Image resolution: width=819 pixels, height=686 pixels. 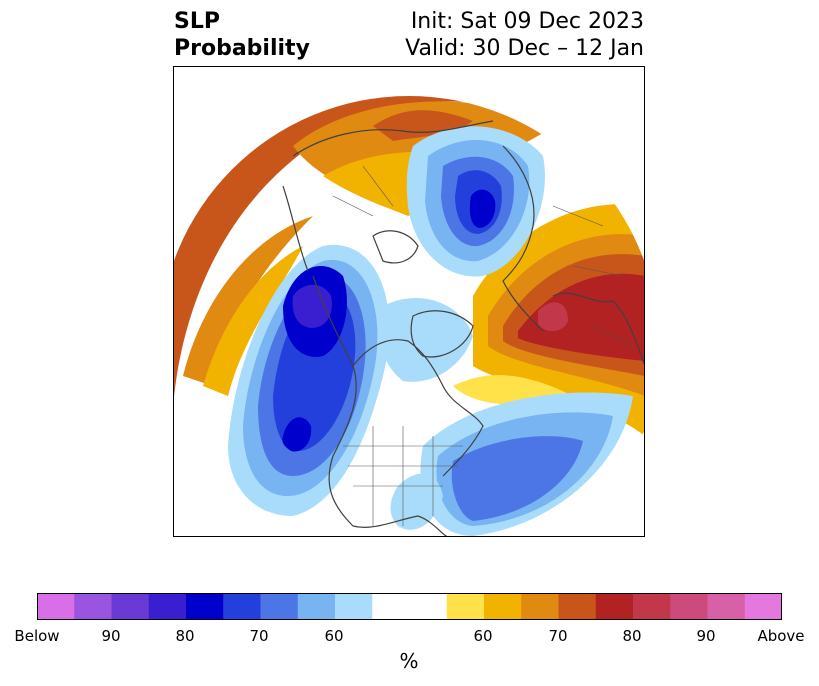 I want to click on colorbar, so click(x=409, y=606).